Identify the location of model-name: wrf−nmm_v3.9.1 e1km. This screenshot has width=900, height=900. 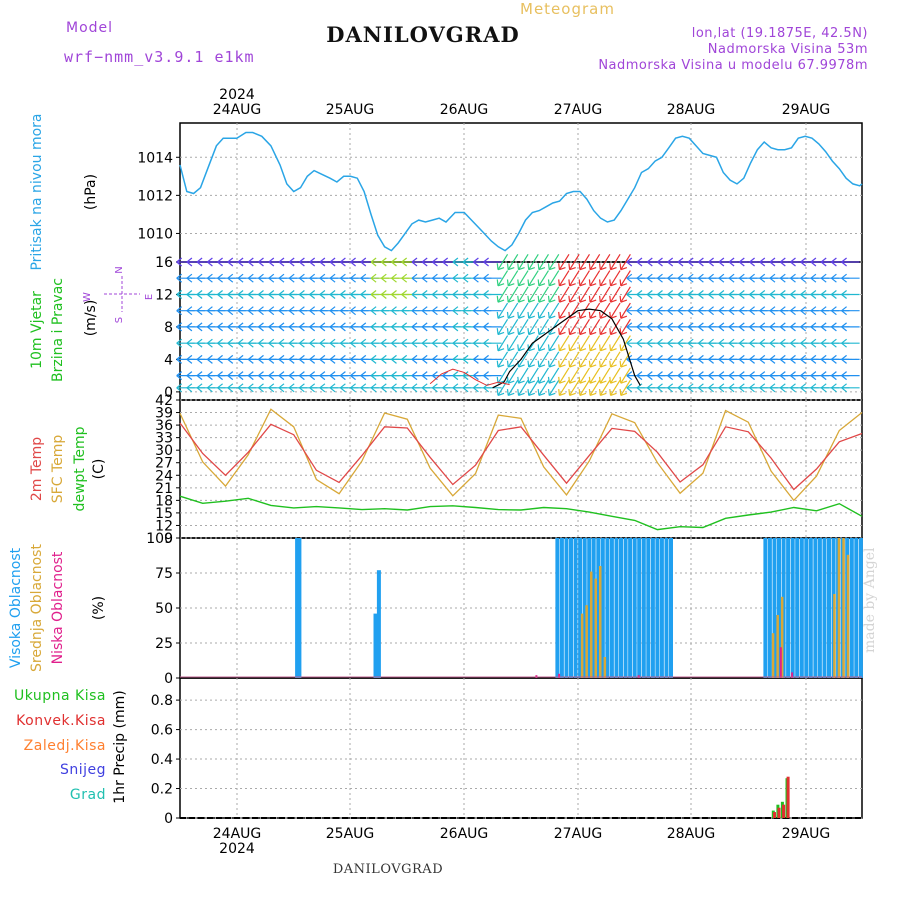
(159, 57).